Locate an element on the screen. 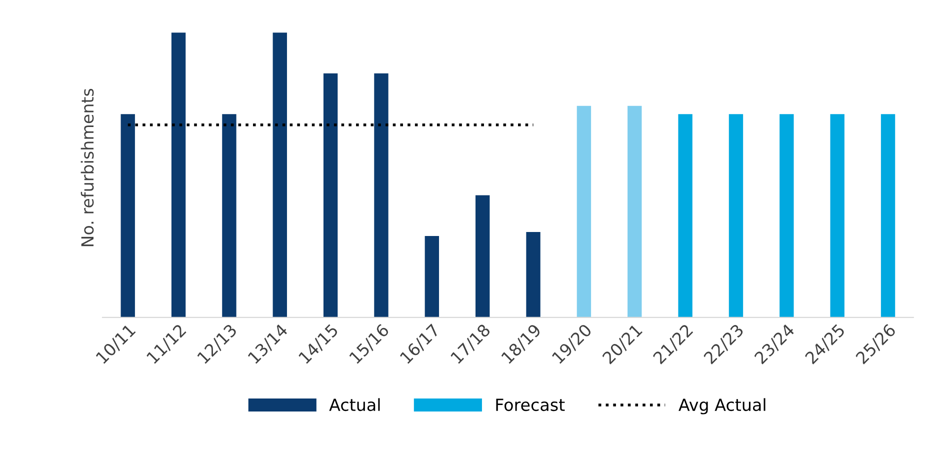  legend-label: Forecast is located at coordinates (530, 405).